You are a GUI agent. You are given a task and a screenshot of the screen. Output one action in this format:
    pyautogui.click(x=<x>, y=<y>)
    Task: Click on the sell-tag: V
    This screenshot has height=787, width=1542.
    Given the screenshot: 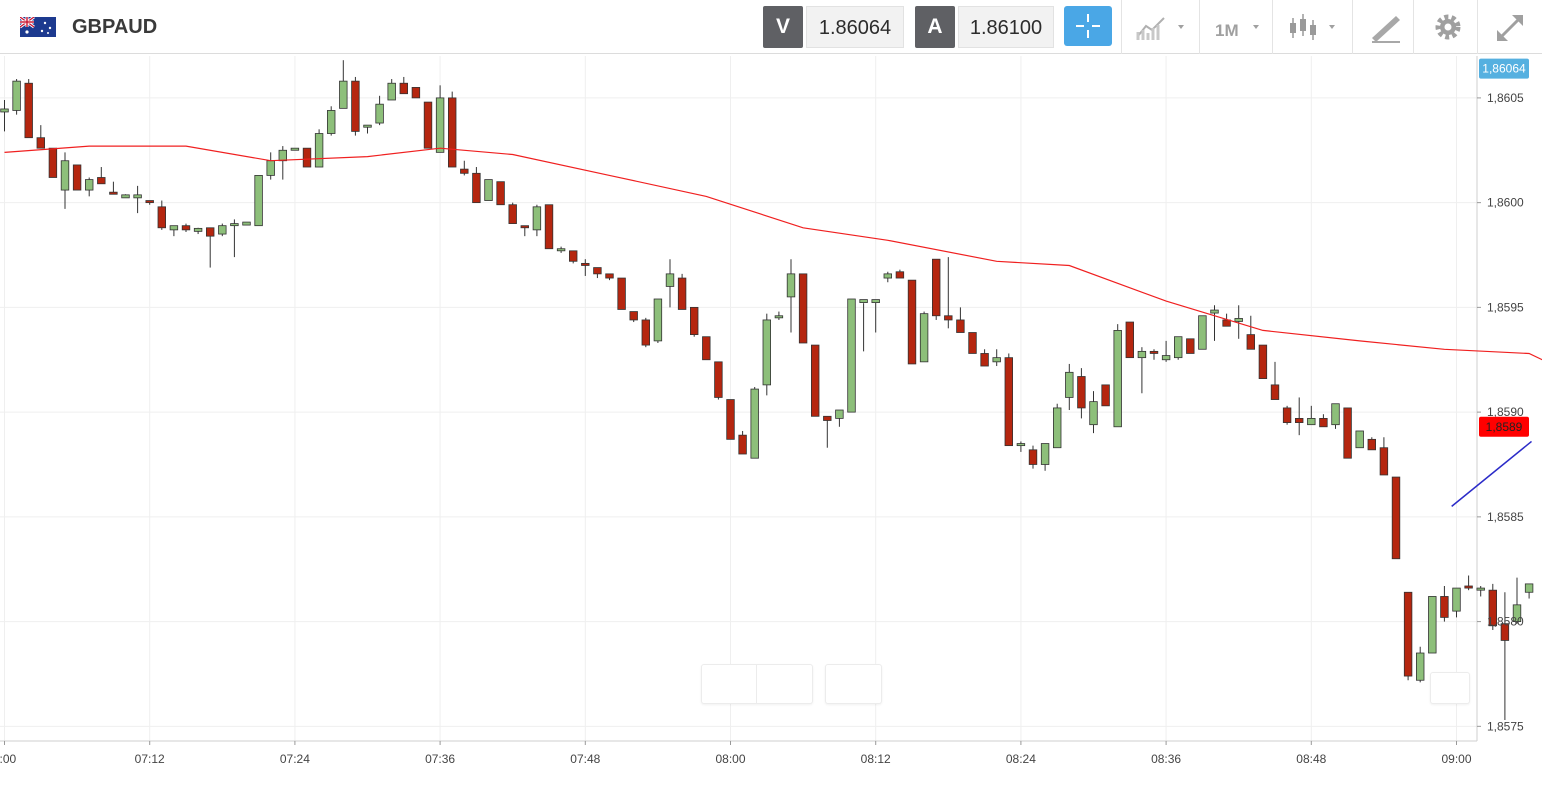 What is the action you would take?
    pyautogui.click(x=783, y=27)
    